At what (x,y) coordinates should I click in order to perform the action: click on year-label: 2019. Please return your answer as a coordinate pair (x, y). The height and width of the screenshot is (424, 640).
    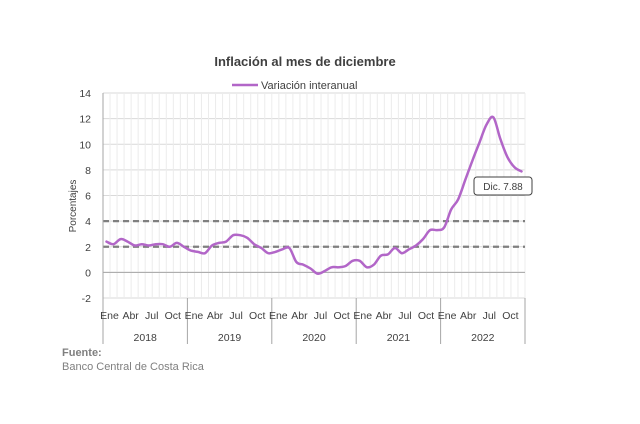
    Looking at the image, I should click on (230, 338).